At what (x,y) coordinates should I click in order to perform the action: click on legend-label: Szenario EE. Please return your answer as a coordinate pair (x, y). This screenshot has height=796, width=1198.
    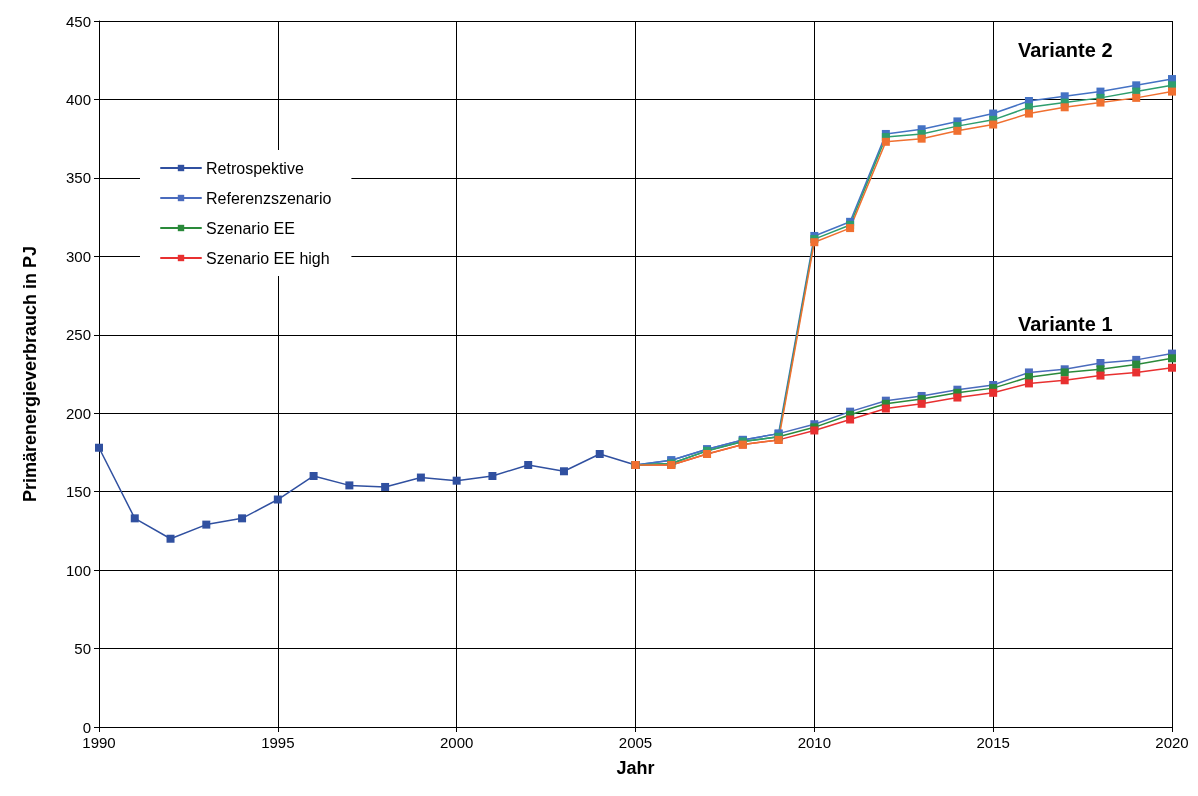
    Looking at the image, I should click on (250, 228).